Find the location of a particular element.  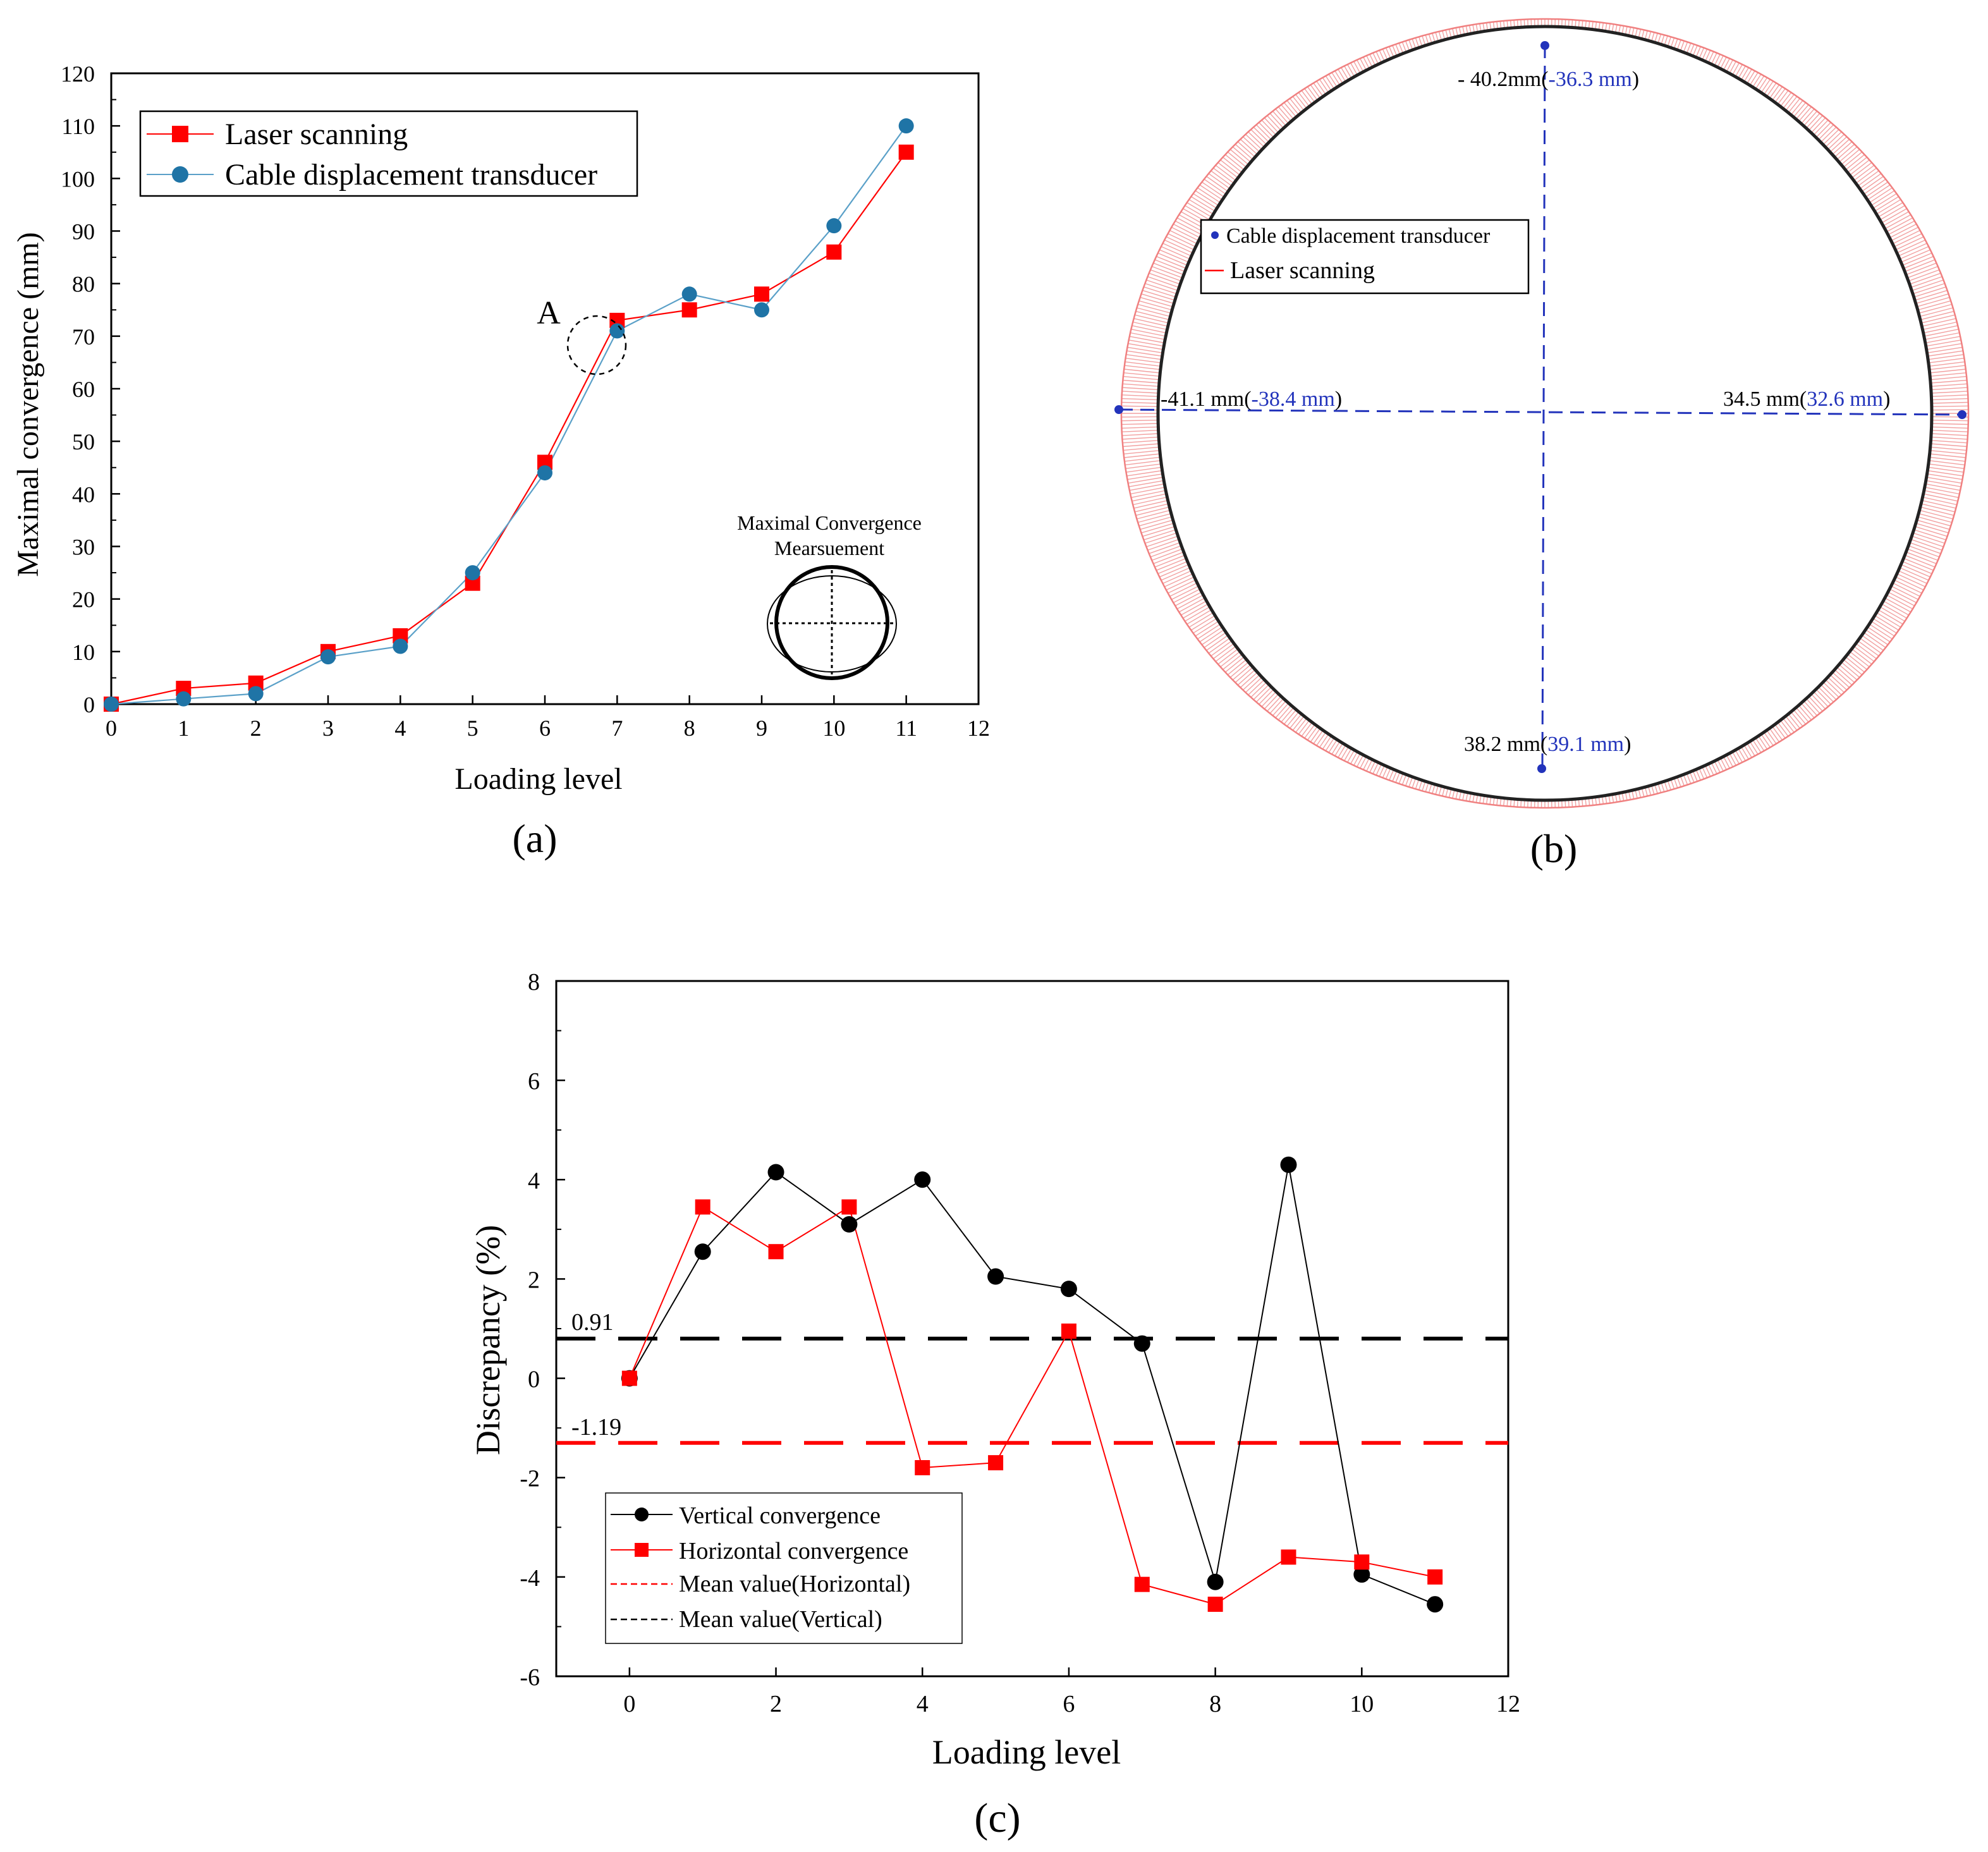

panel-c-y-tick-label: 4 is located at coordinates (534, 1180).